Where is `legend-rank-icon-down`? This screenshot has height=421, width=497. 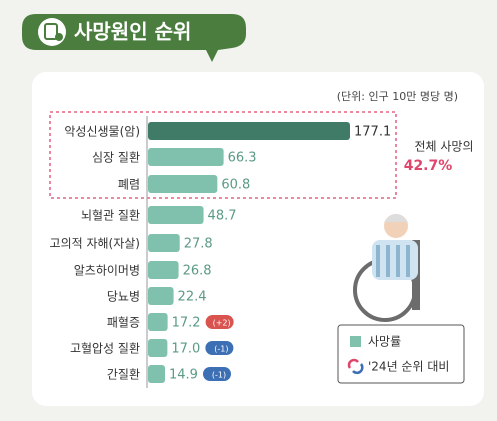
legend-rank-icon-down is located at coordinates (358, 369).